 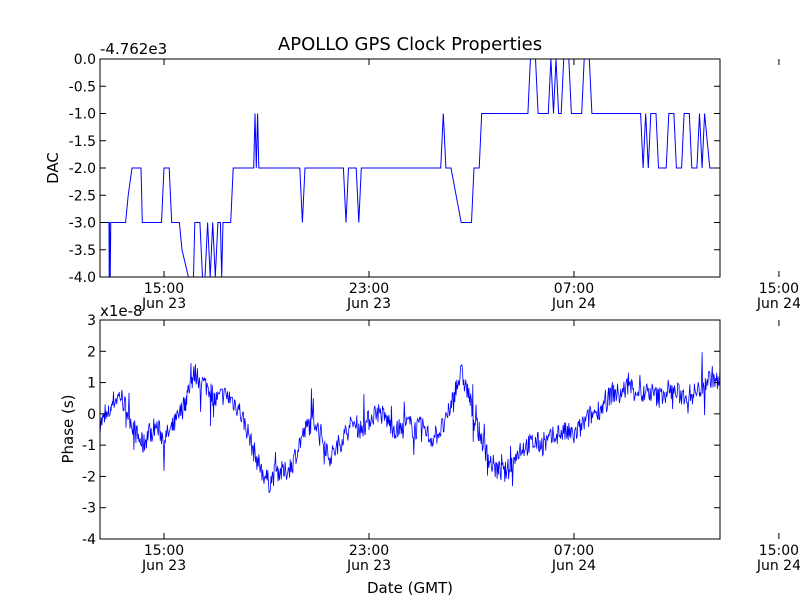 What do you see at coordinates (82, 251) in the screenshot?
I see `top-y-tick-label: -3.5` at bounding box center [82, 251].